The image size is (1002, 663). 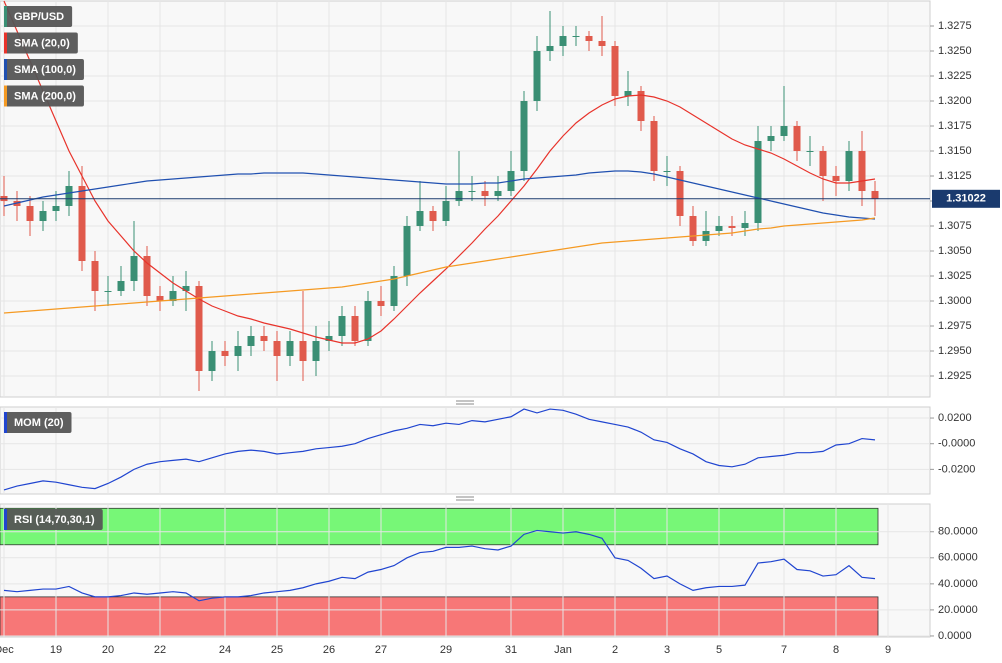 What do you see at coordinates (615, 650) in the screenshot?
I see `x-tick-label: 2` at bounding box center [615, 650].